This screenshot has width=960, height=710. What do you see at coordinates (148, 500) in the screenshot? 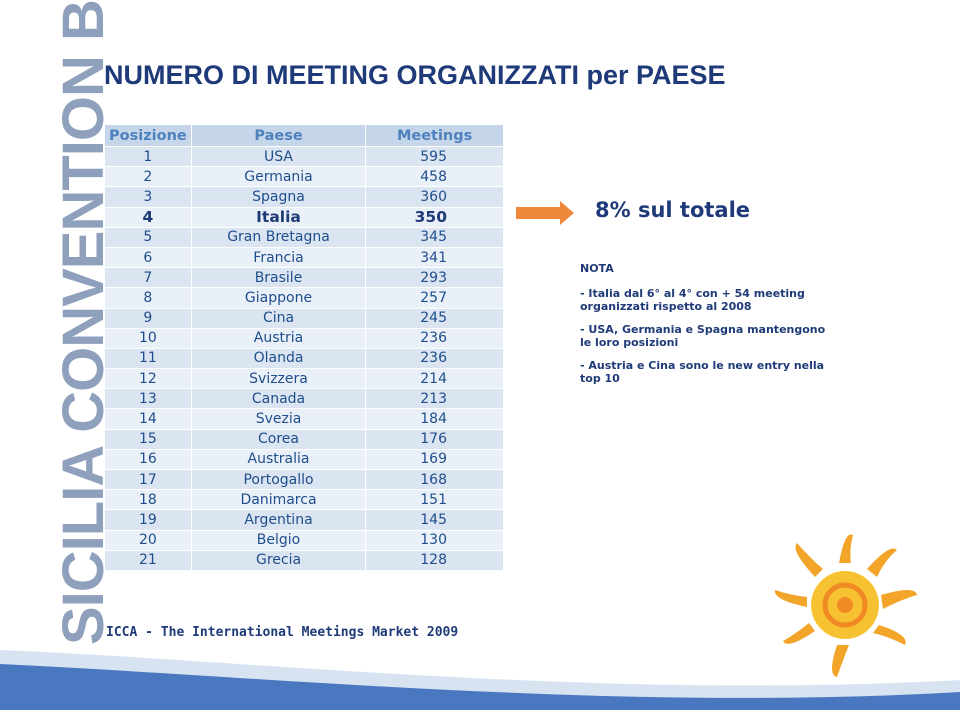
I see `cell: 18` at bounding box center [148, 500].